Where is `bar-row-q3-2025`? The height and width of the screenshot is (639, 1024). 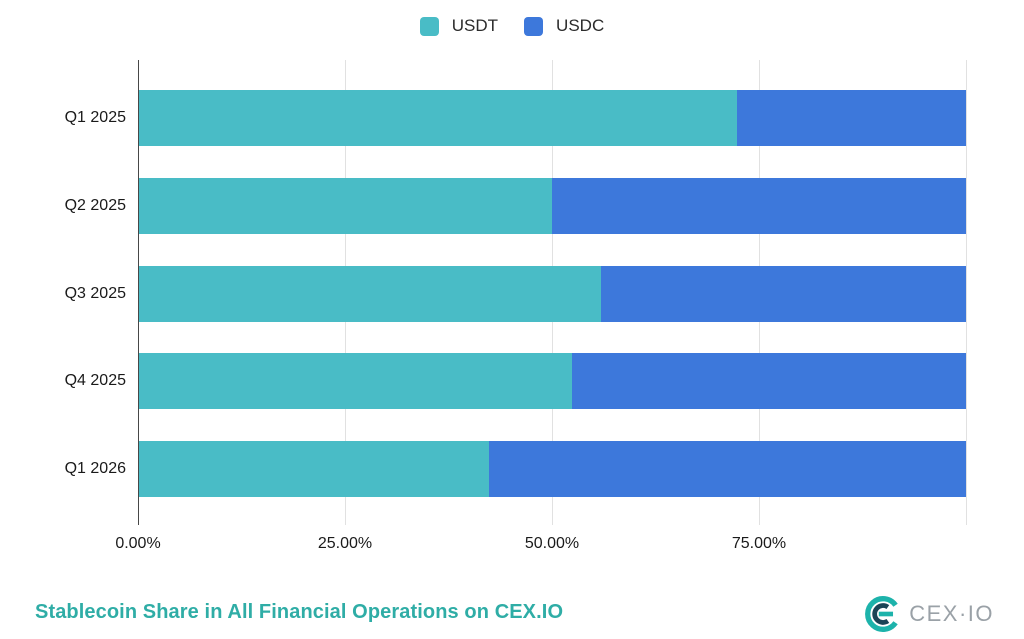
bar-row-q3-2025 is located at coordinates (552, 293).